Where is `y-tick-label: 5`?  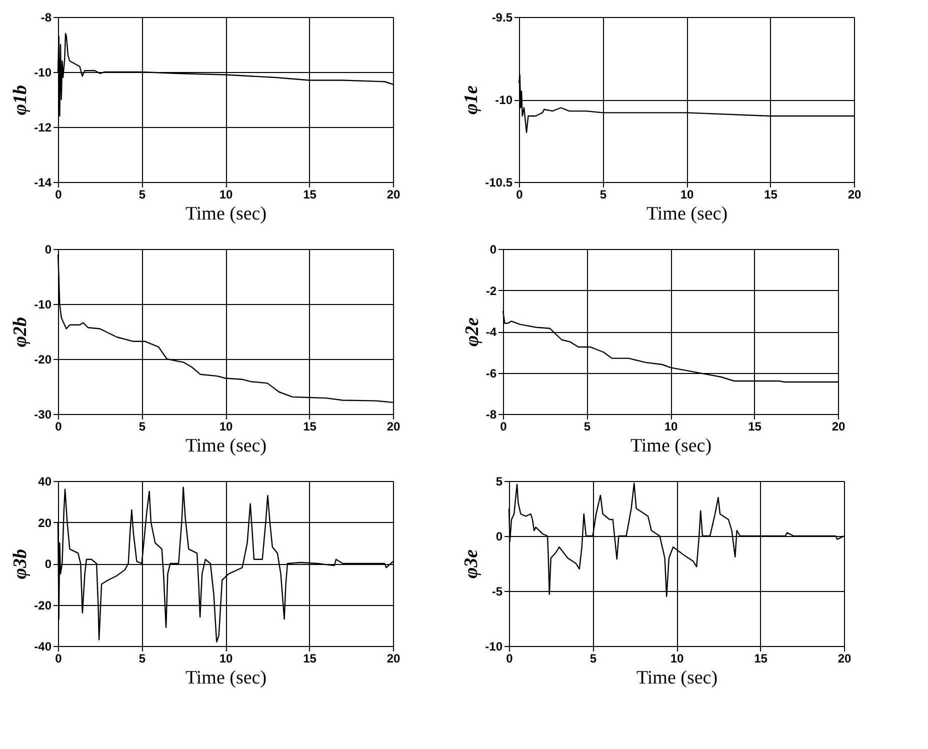
y-tick-label: 5 is located at coordinates (499, 481).